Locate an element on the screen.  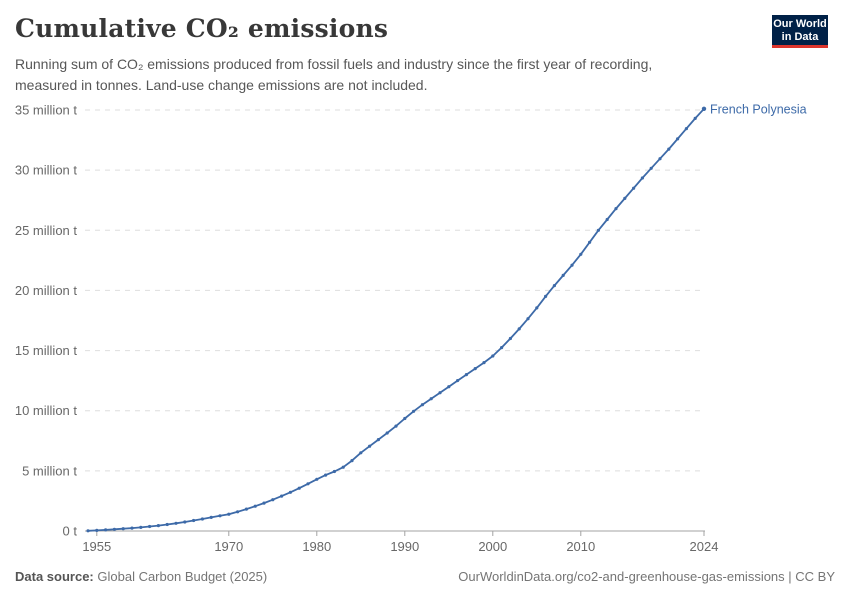
x-tick-label: 2024 is located at coordinates (704, 546).